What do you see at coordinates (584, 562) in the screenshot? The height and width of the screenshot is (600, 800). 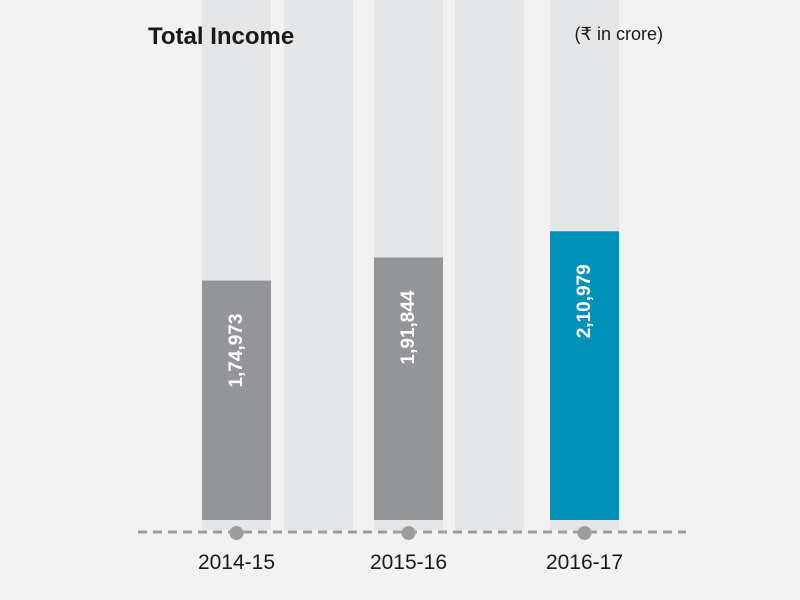 I see `tick-label: 2016-17` at bounding box center [584, 562].